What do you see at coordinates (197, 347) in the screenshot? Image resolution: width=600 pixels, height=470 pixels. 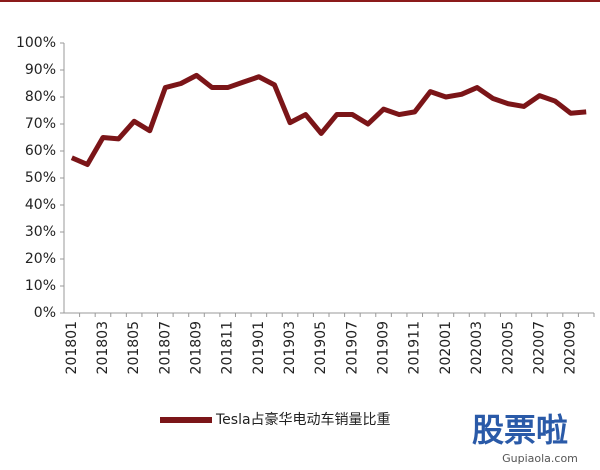 I see `x-tick-label: 201809` at bounding box center [197, 347].